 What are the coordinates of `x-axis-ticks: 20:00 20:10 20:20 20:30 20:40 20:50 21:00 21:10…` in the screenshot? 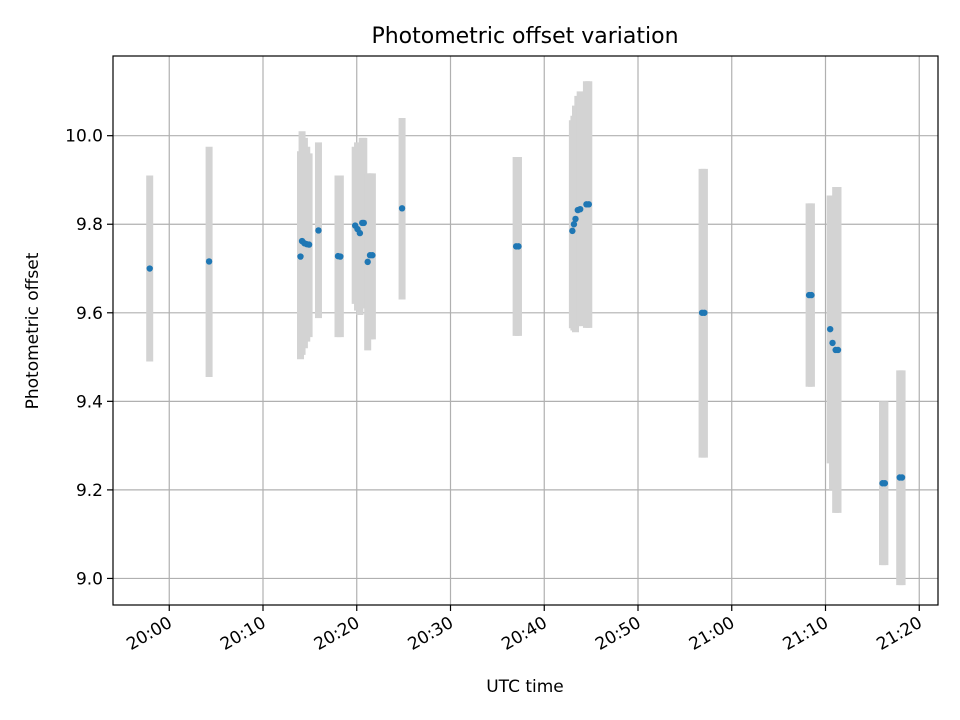 It's located at (524, 630).